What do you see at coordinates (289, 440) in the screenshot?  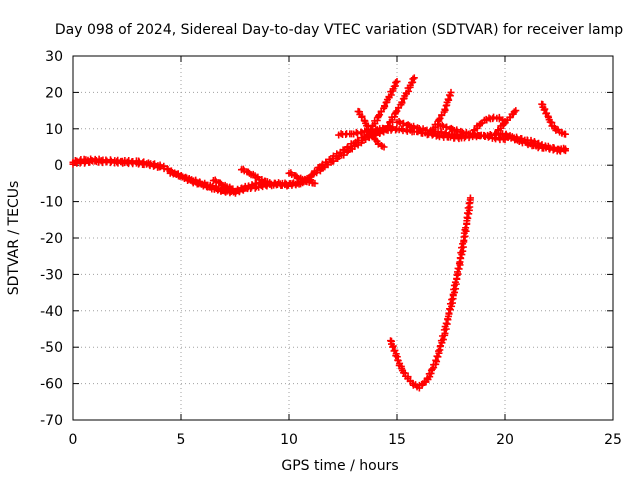 I see `x-tick-label: 10` at bounding box center [289, 440].